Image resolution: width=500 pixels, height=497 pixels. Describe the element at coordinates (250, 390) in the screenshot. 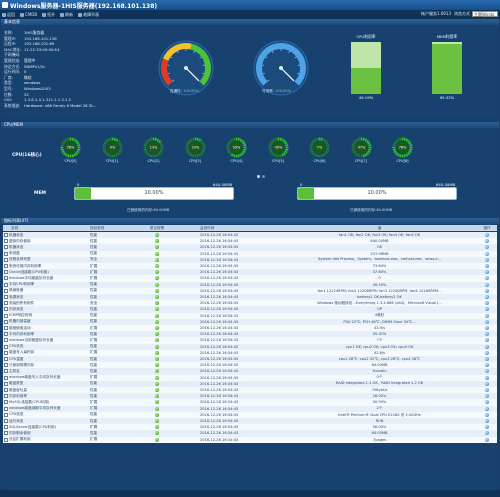

I see `table-row: 磁盘吞吐量 性能 2016-12-26 16:34:43 70Byte/s` at that location.